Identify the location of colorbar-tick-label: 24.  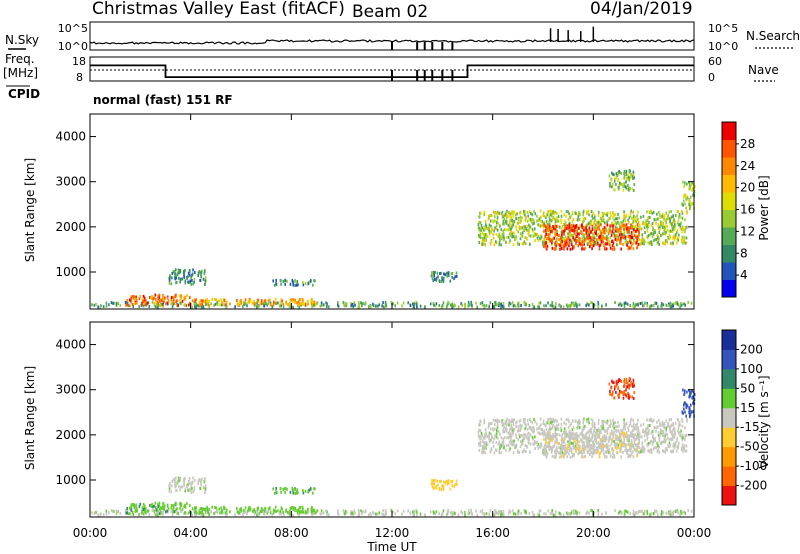
(747, 166).